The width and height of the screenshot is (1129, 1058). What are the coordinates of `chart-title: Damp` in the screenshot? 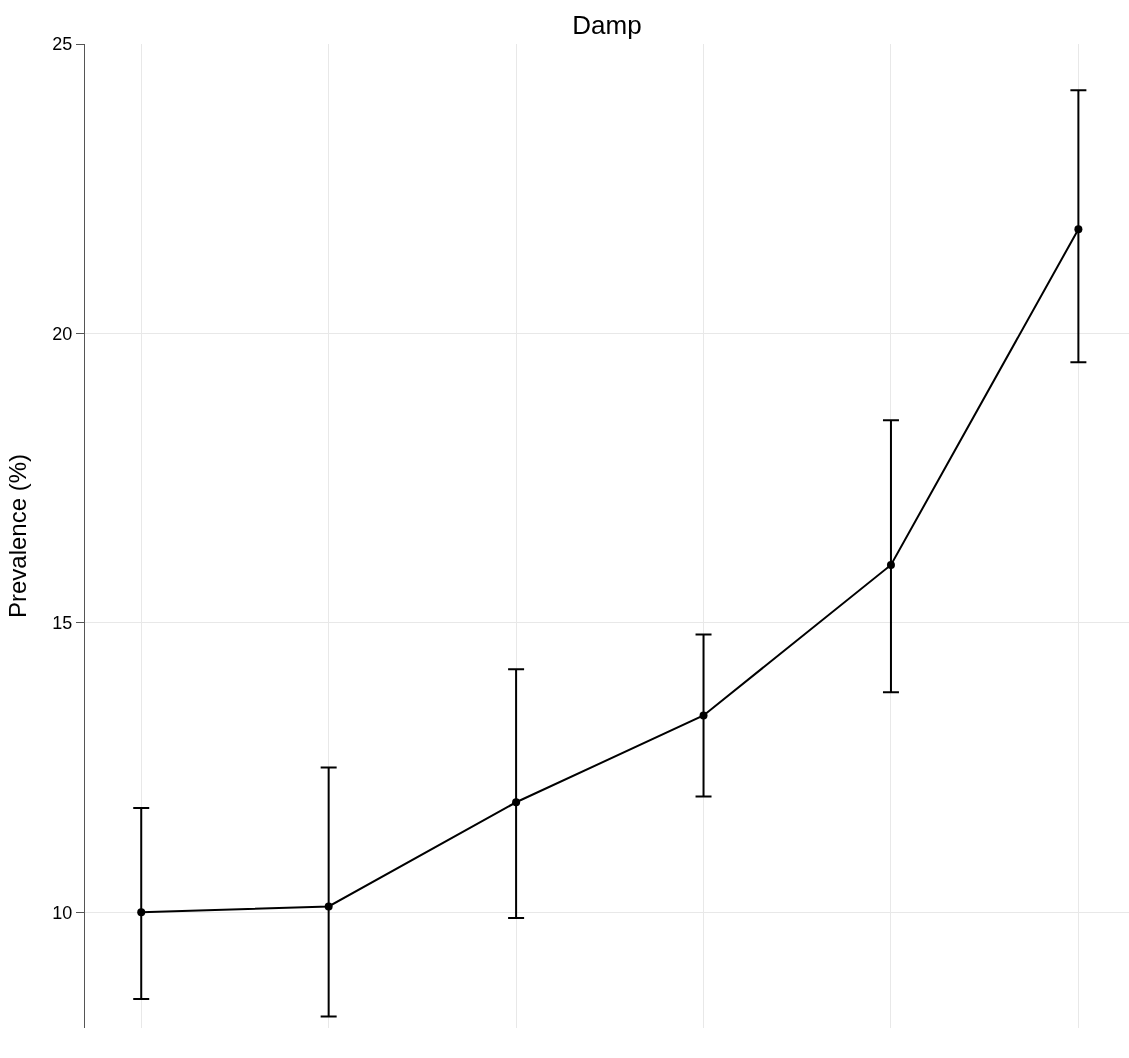 It's located at (607, 25).